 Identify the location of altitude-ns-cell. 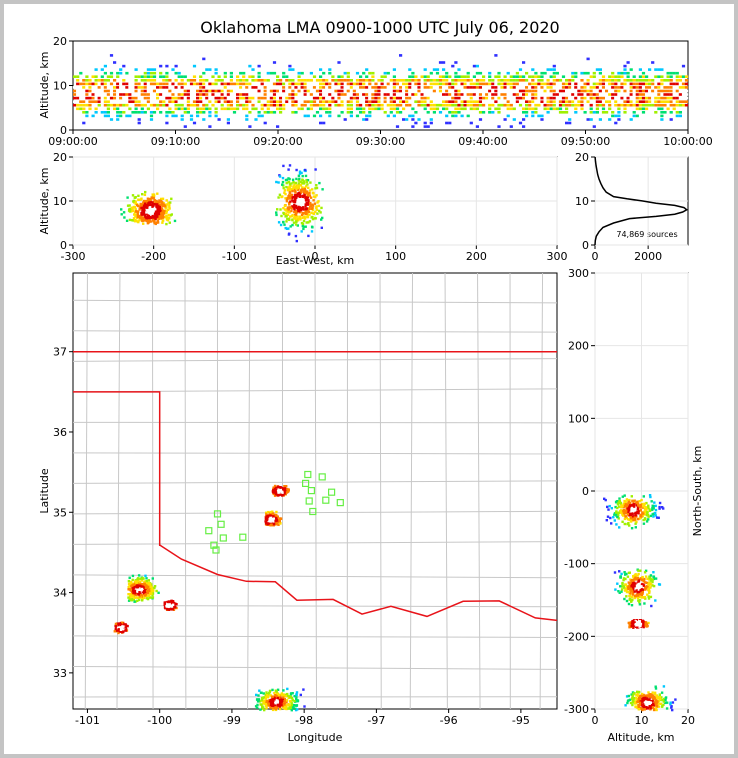
(629, 520).